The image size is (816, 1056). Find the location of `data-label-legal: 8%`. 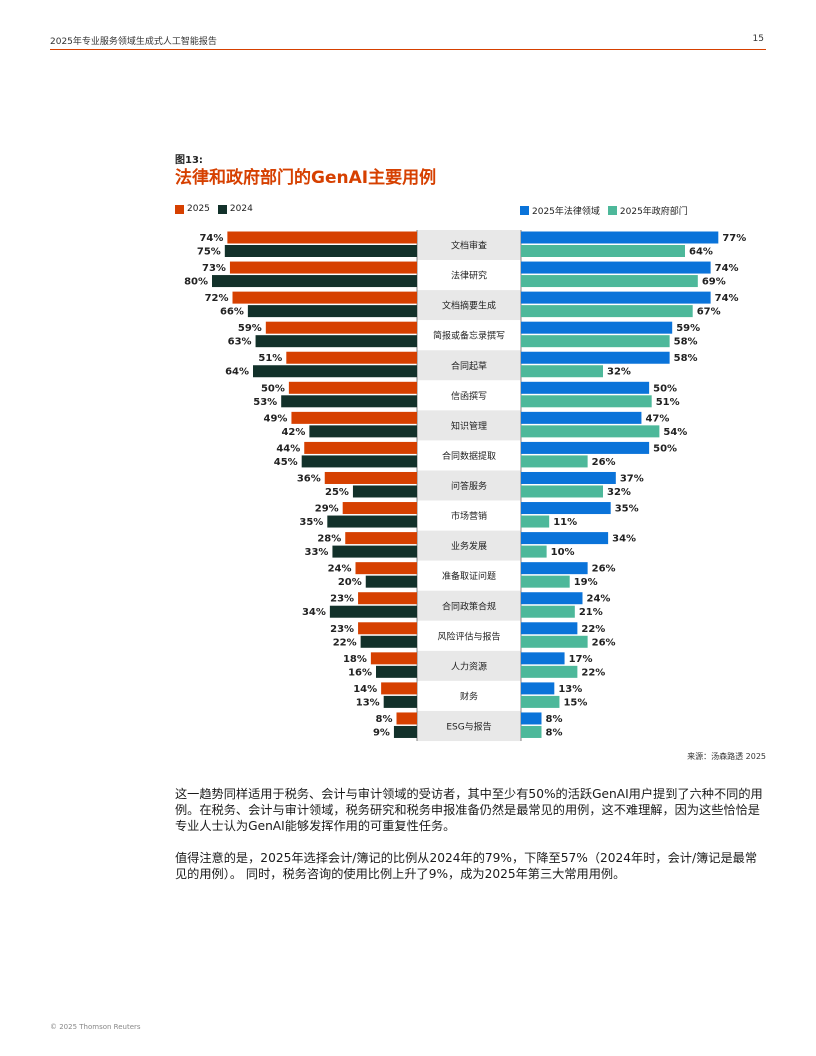

data-label-legal: 8% is located at coordinates (554, 719).